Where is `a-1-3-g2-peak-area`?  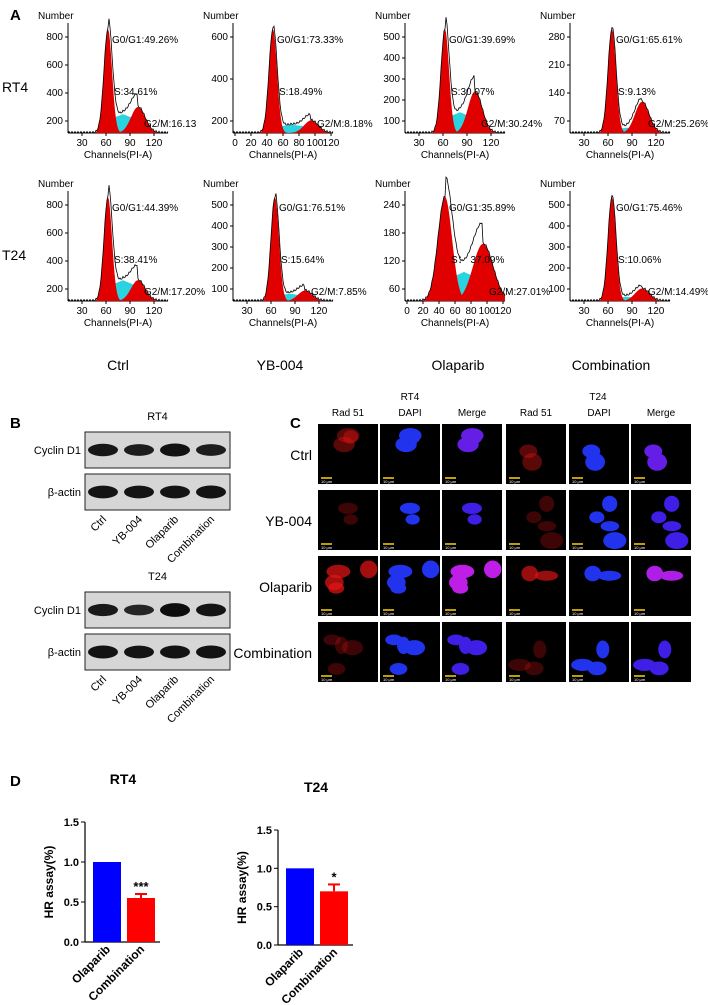
a-1-3-g2-peak-area is located at coordinates (620, 294).